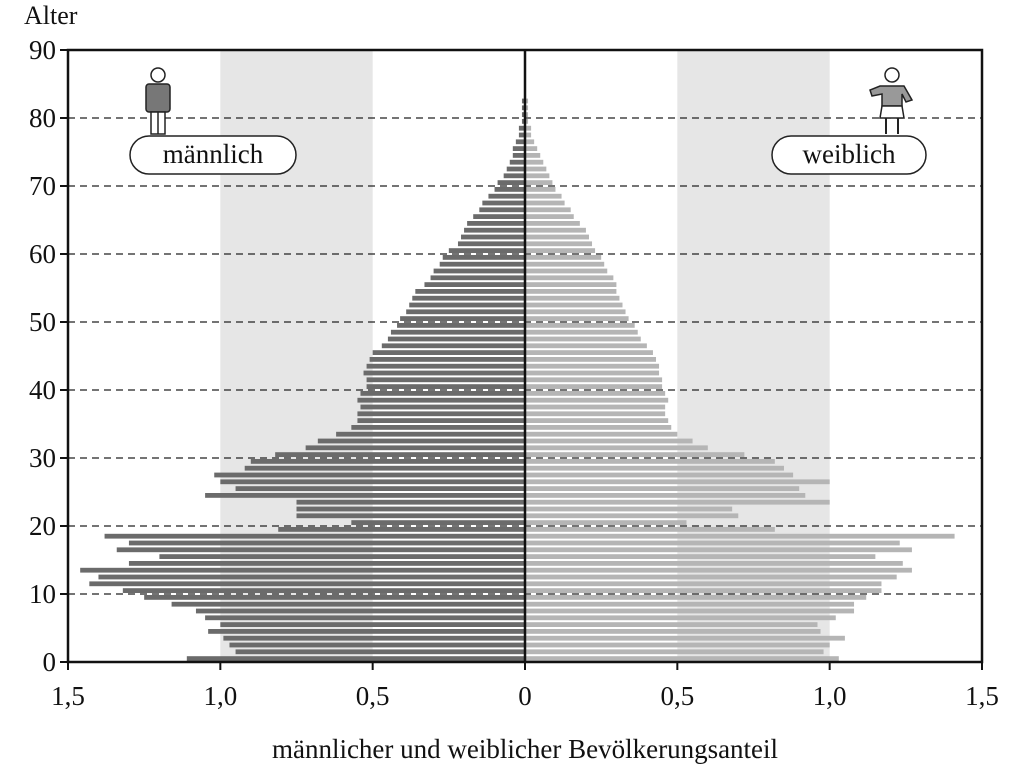 The image size is (1024, 773). What do you see at coordinates (42, 526) in the screenshot?
I see `y-tick-label: 20` at bounding box center [42, 526].